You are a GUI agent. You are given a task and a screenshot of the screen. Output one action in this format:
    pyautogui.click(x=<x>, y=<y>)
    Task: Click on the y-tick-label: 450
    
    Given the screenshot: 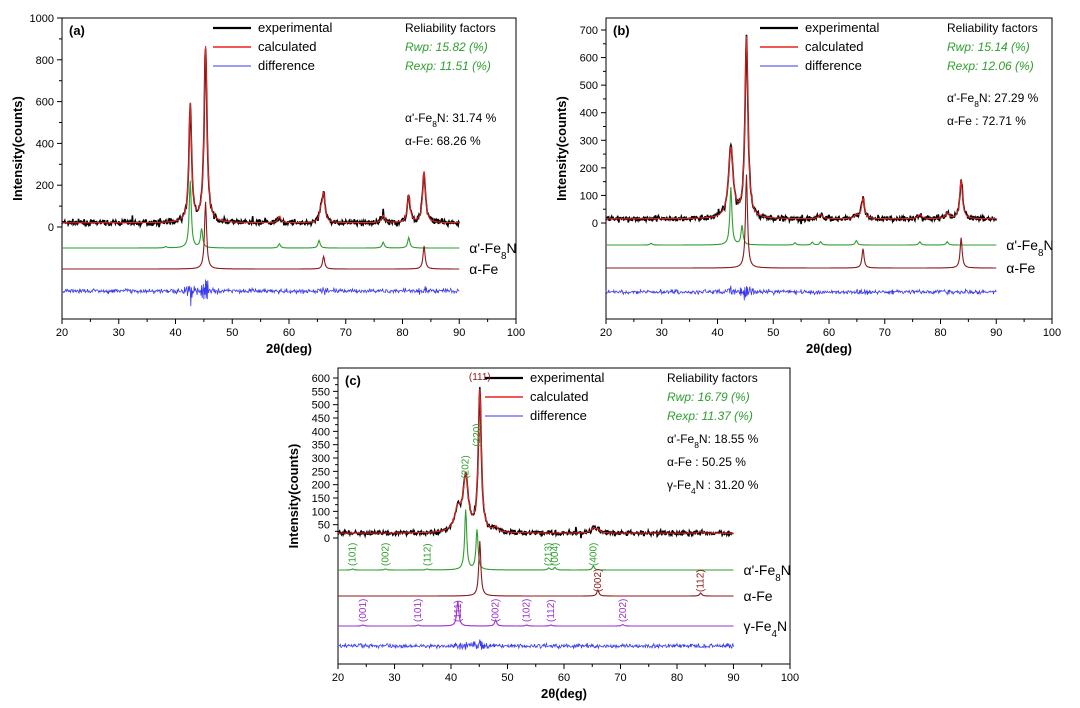 What is the action you would take?
    pyautogui.click(x=321, y=419)
    